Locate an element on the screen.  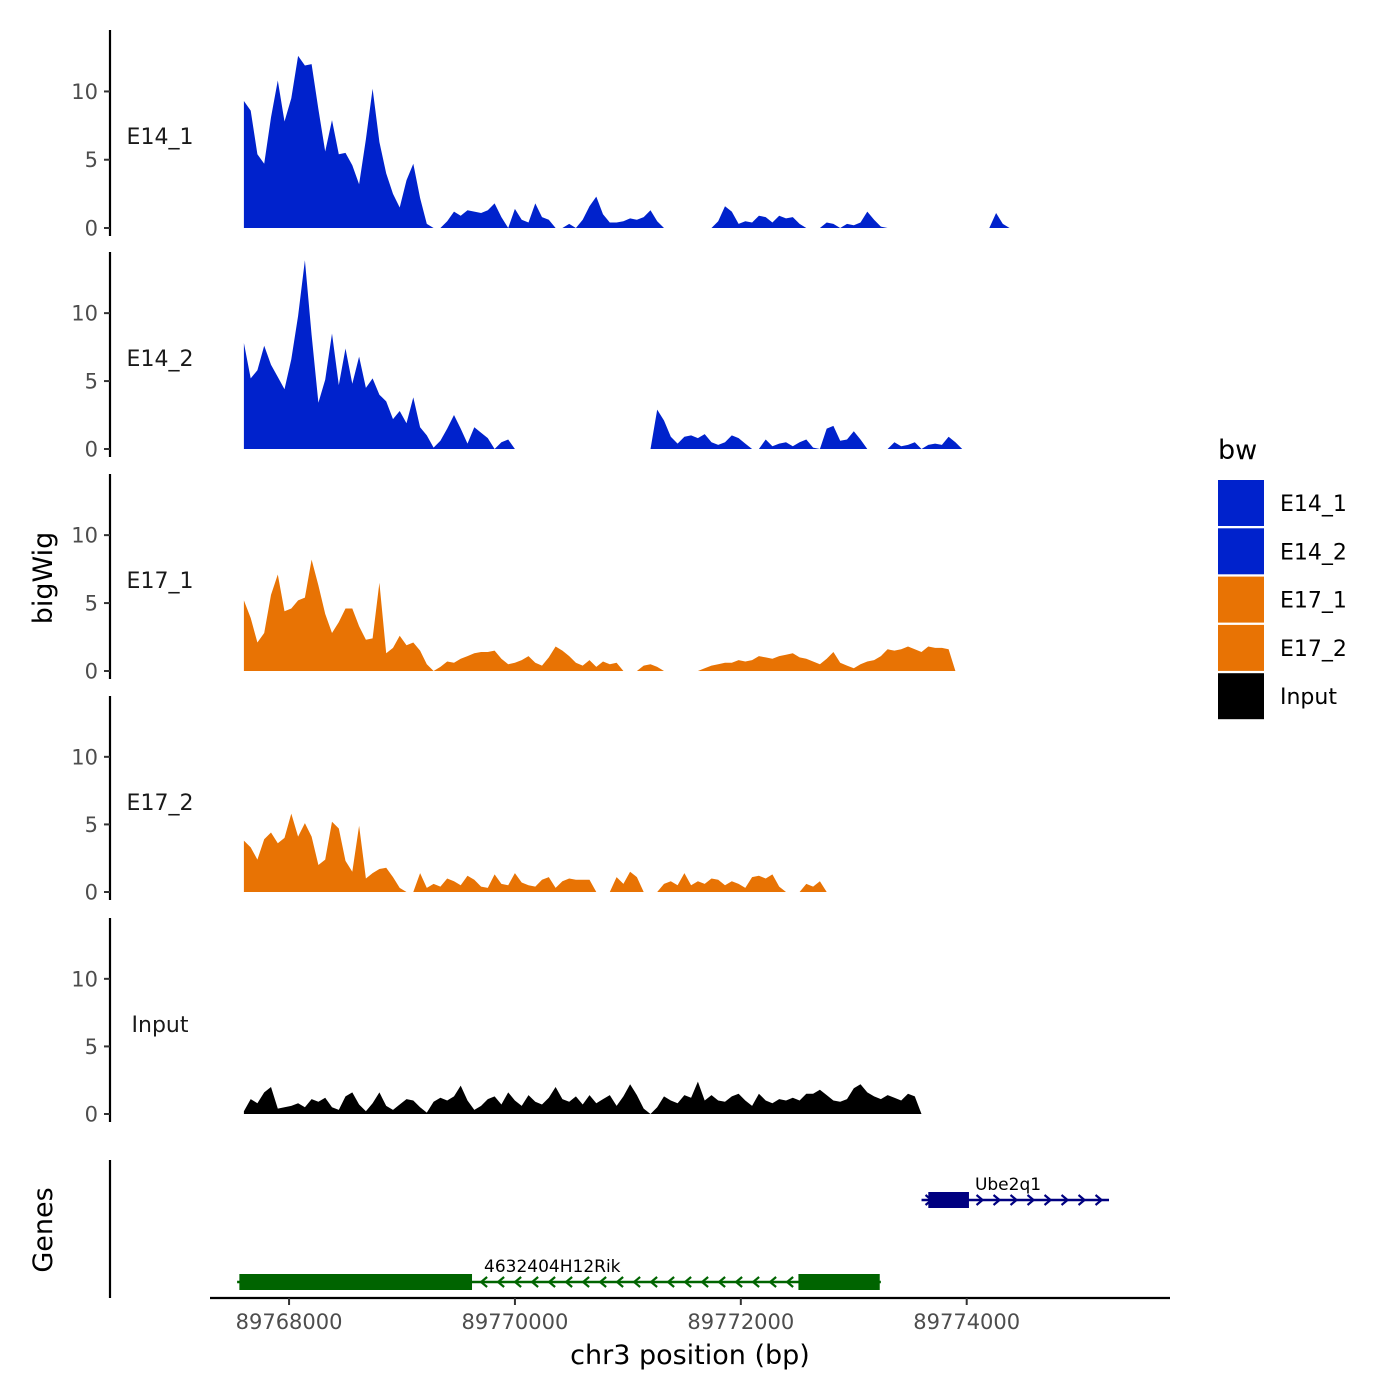
legend-label: Input is located at coordinates (1308, 697).